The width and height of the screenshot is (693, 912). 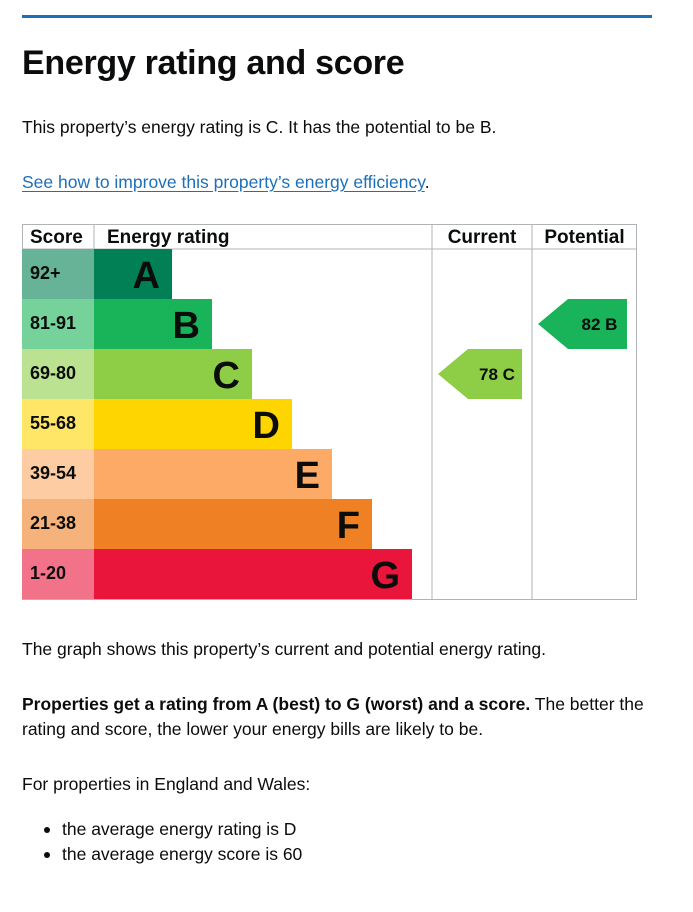 I want to click on score-cell-c, so click(x=58, y=374).